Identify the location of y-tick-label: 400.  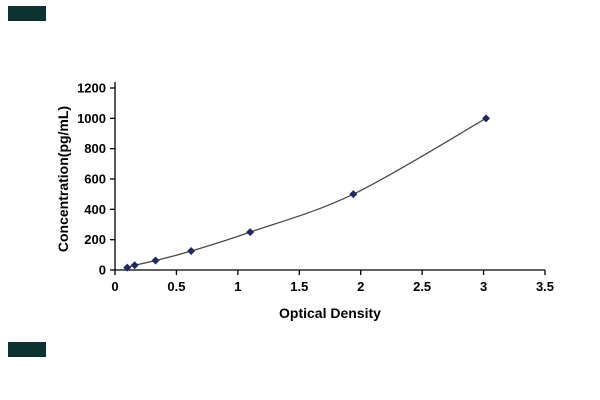
(95, 209).